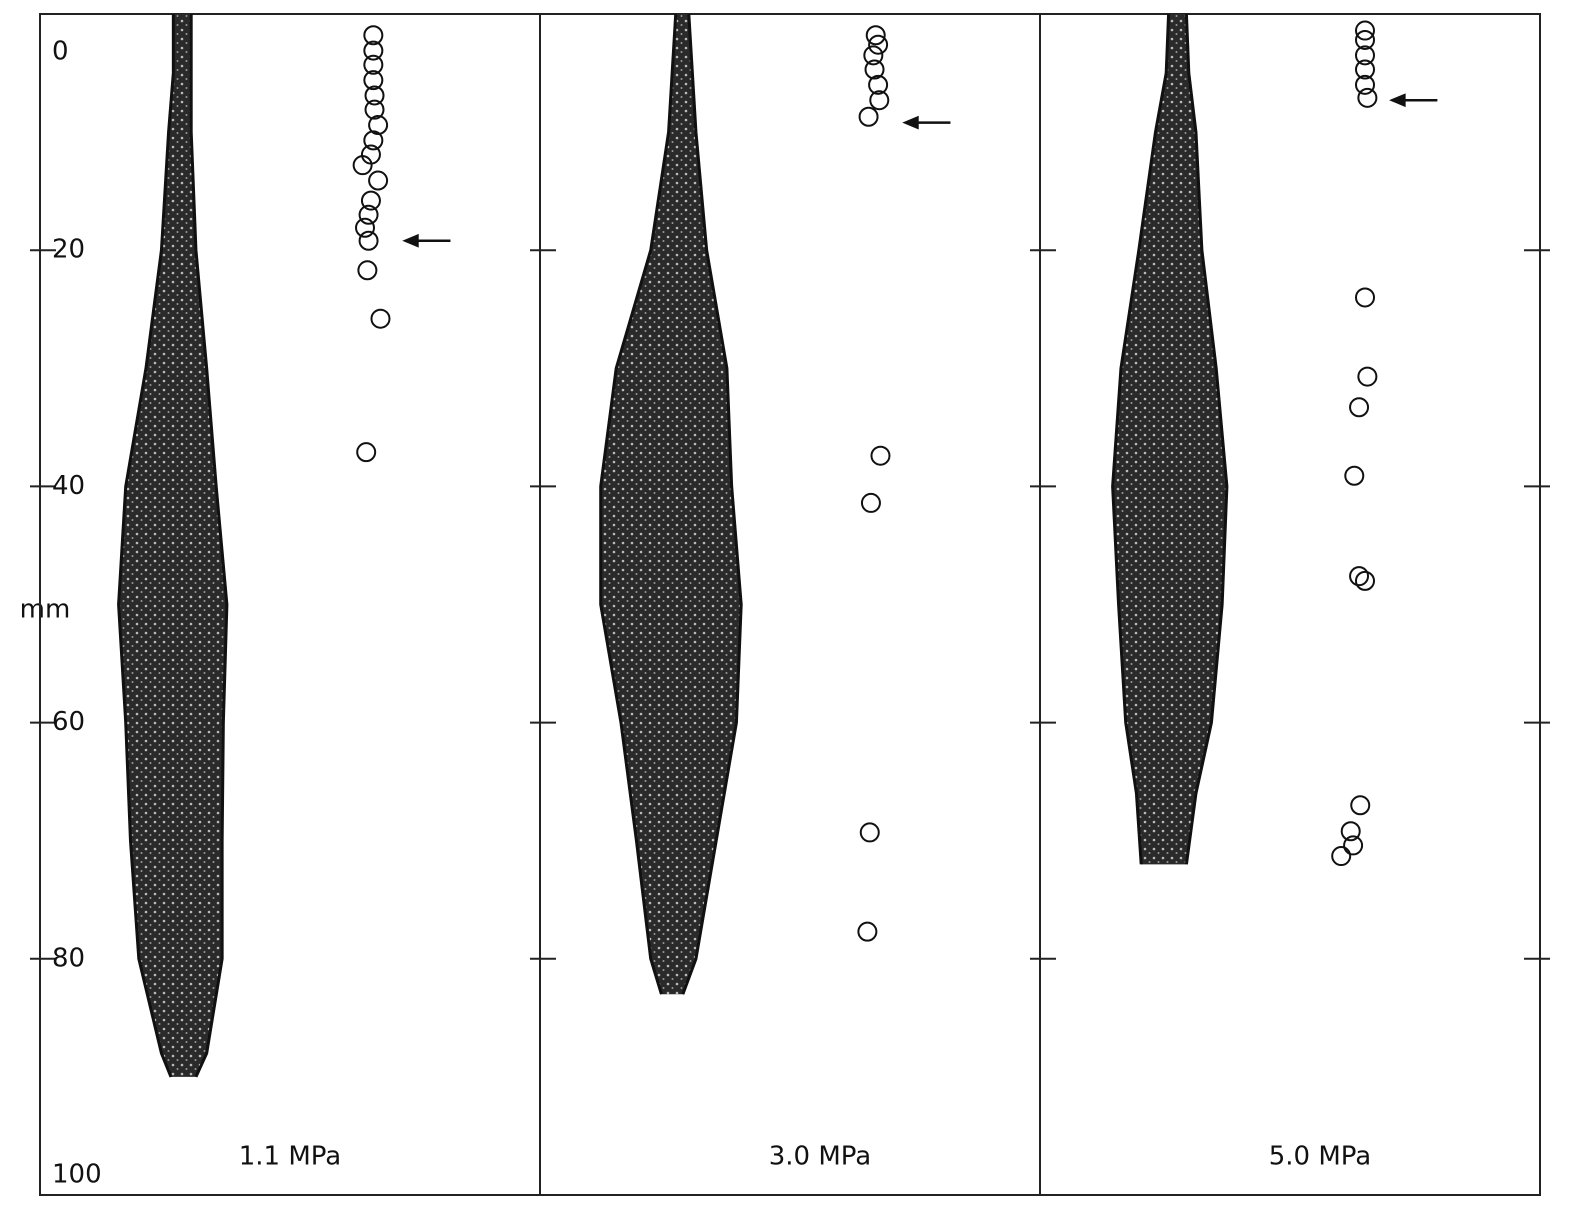 The width and height of the screenshot is (1574, 1206). What do you see at coordinates (68, 722) in the screenshot?
I see `y-tick-label: 60` at bounding box center [68, 722].